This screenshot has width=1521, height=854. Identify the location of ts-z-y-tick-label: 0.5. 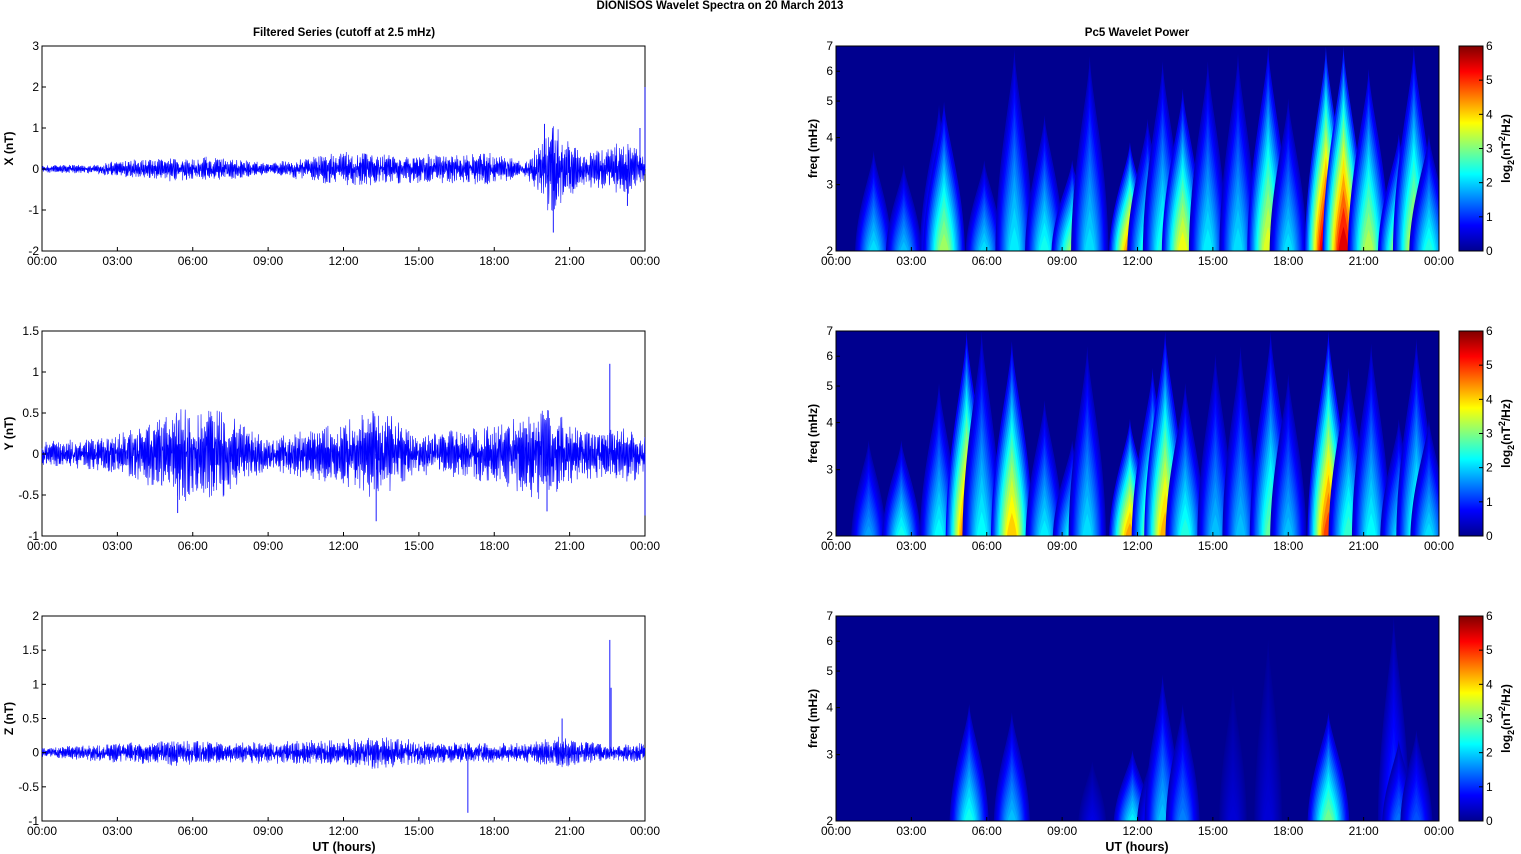
(30, 719).